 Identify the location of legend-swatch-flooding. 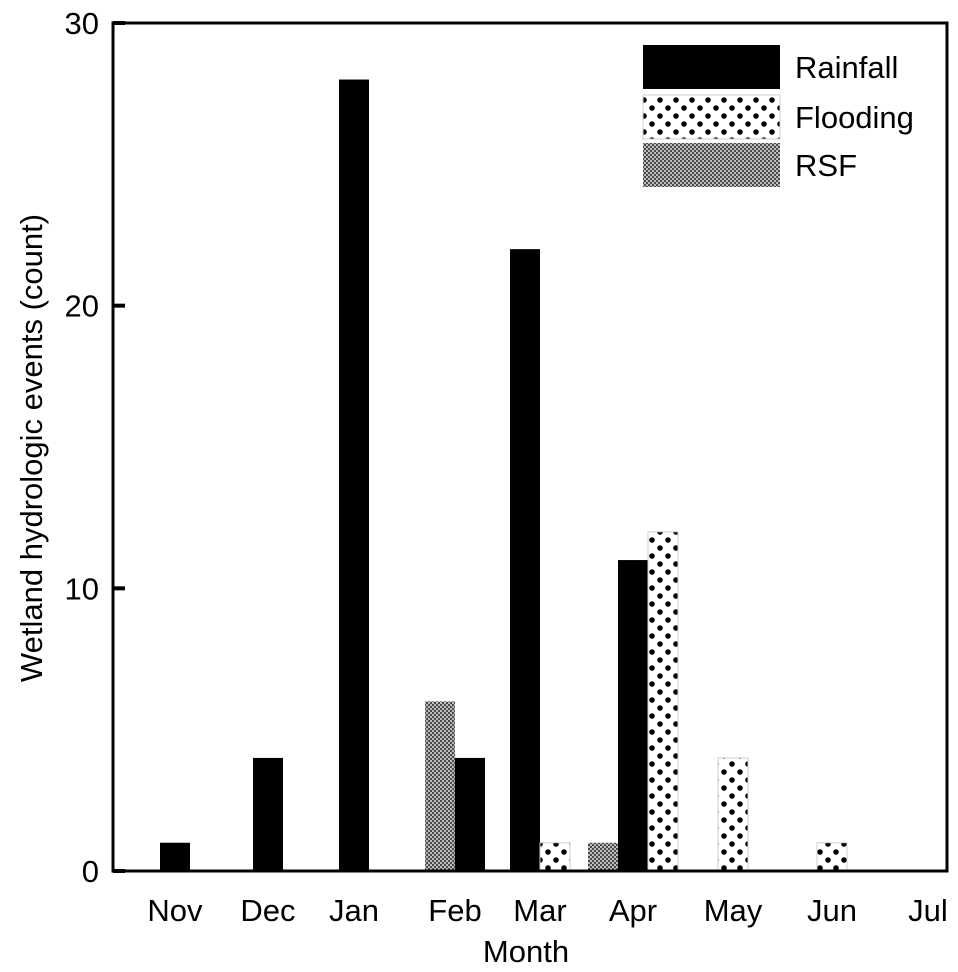
(711, 117).